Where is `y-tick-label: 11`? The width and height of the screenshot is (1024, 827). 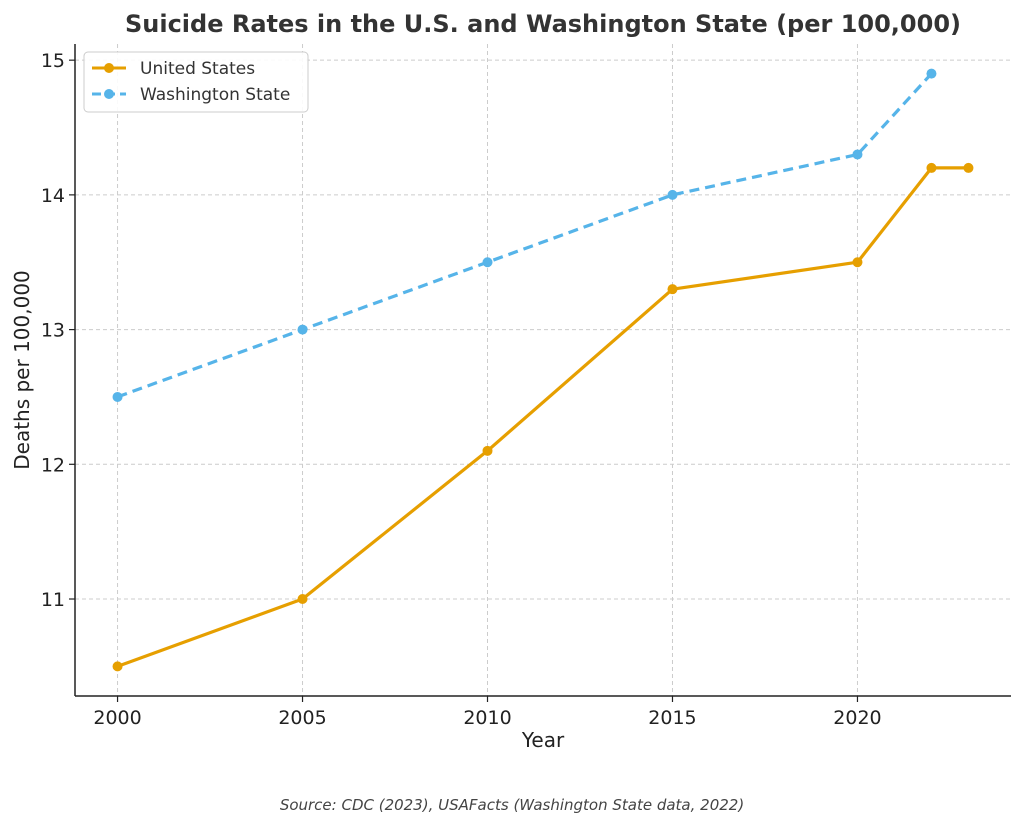
y-tick-label: 11 is located at coordinates (53, 600).